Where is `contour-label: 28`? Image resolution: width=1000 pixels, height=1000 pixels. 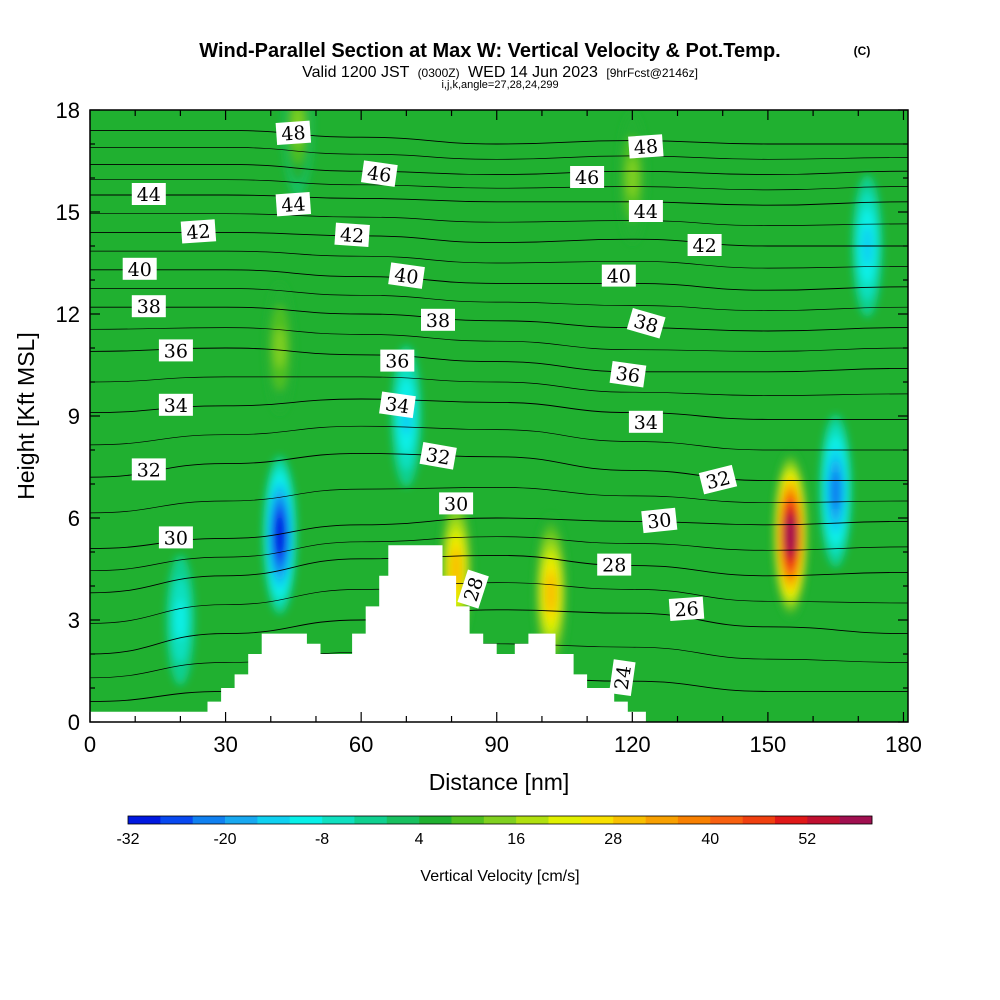 contour-label: 28 is located at coordinates (614, 565).